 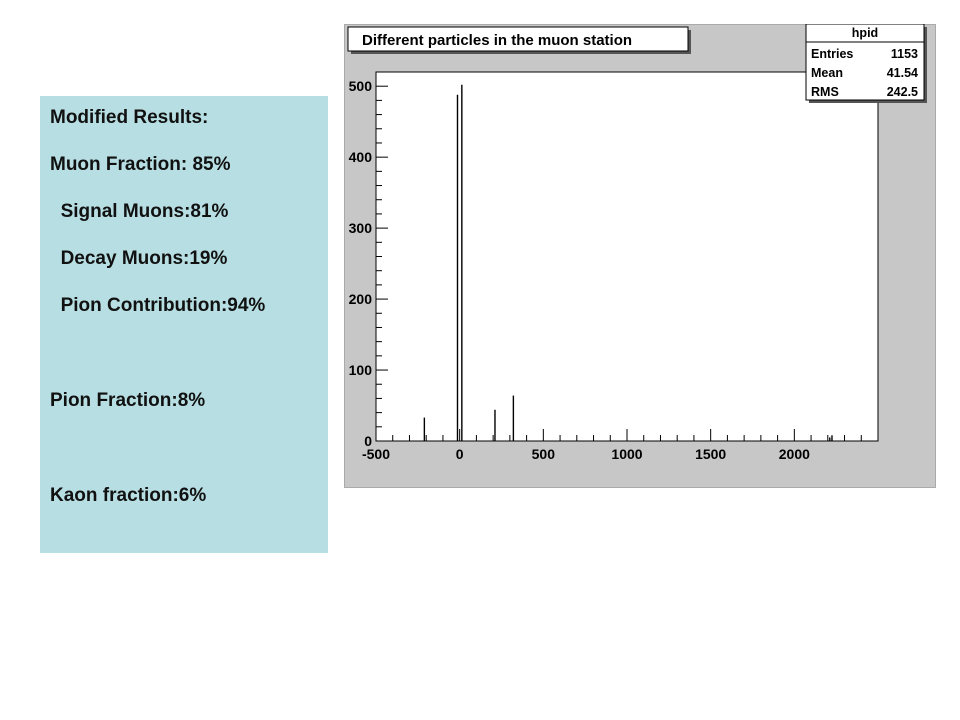 I want to click on y-tick-label: 200, so click(x=361, y=299).